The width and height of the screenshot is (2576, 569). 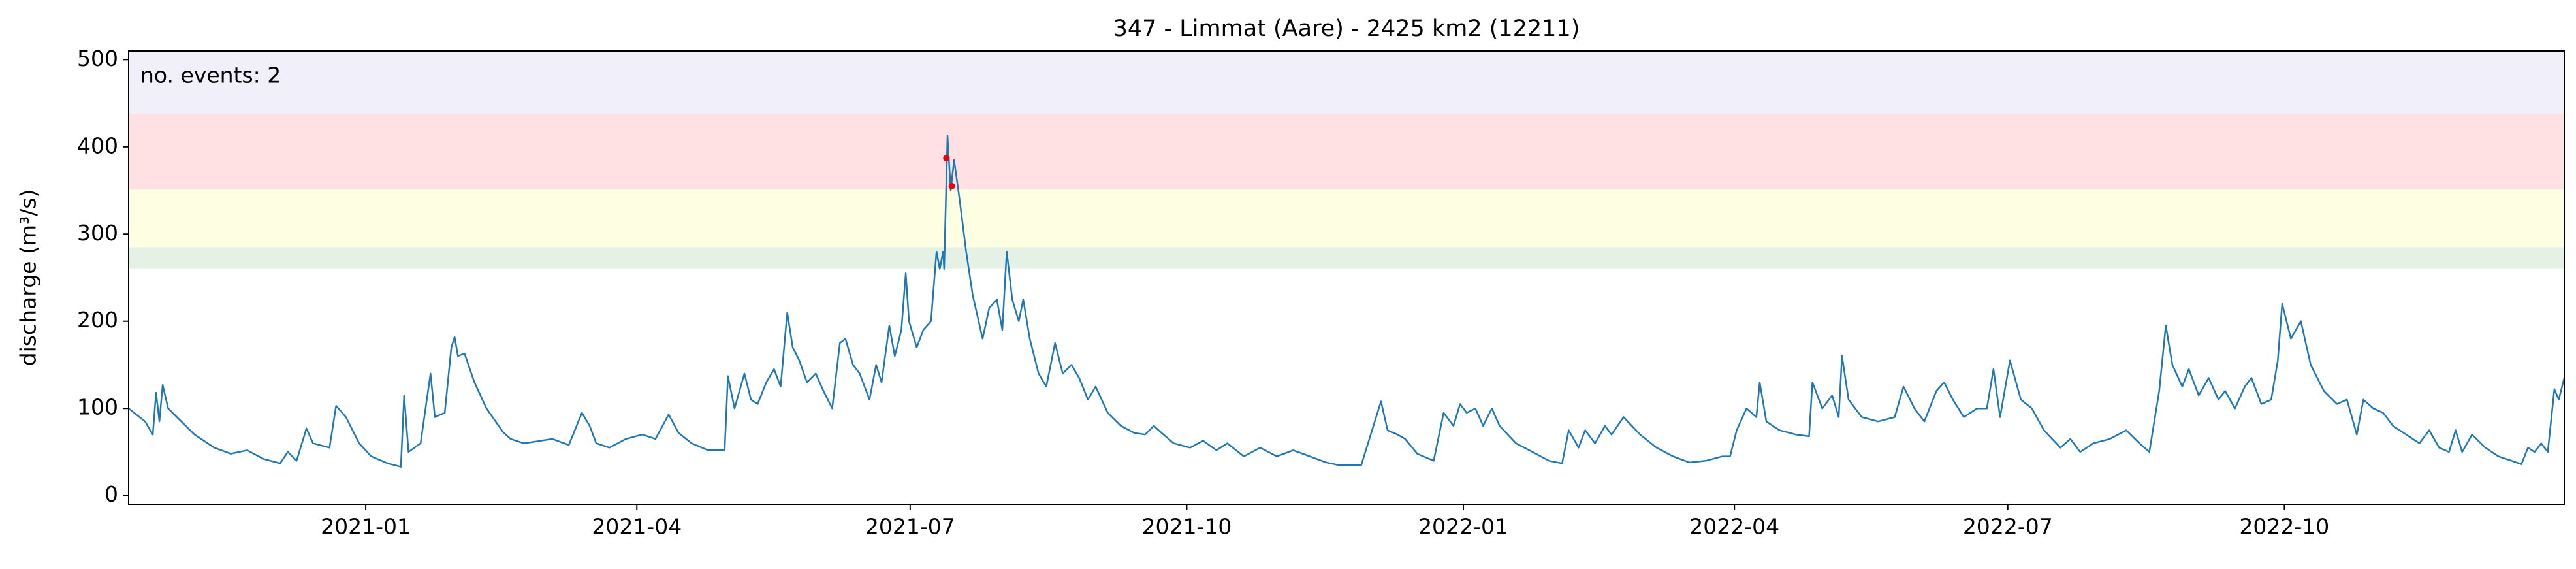 I want to click on y-axis-label: discharge (m³/s), so click(x=29, y=277).